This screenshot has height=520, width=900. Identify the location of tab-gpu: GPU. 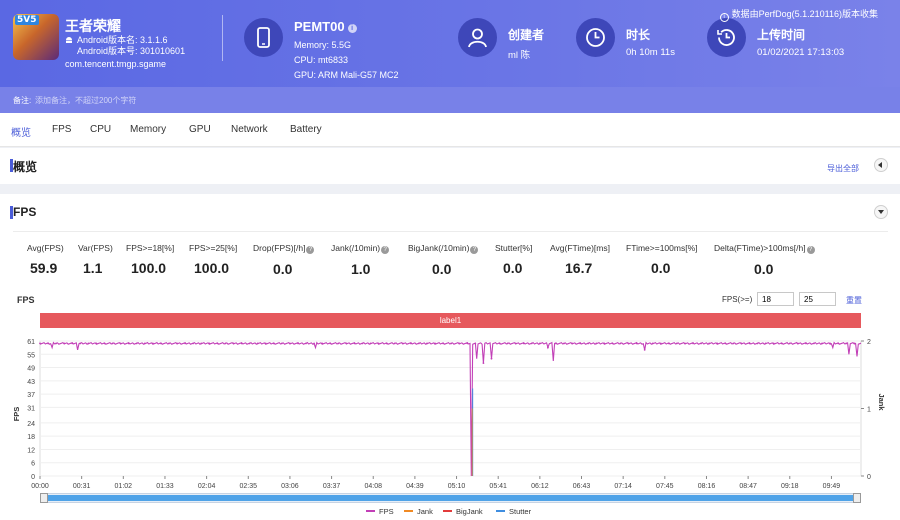
(200, 129).